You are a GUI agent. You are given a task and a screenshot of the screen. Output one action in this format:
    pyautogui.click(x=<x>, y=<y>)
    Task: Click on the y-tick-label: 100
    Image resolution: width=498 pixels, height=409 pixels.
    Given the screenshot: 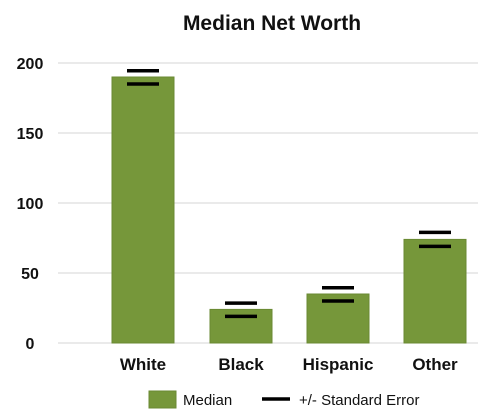 What is the action you would take?
    pyautogui.click(x=30, y=204)
    